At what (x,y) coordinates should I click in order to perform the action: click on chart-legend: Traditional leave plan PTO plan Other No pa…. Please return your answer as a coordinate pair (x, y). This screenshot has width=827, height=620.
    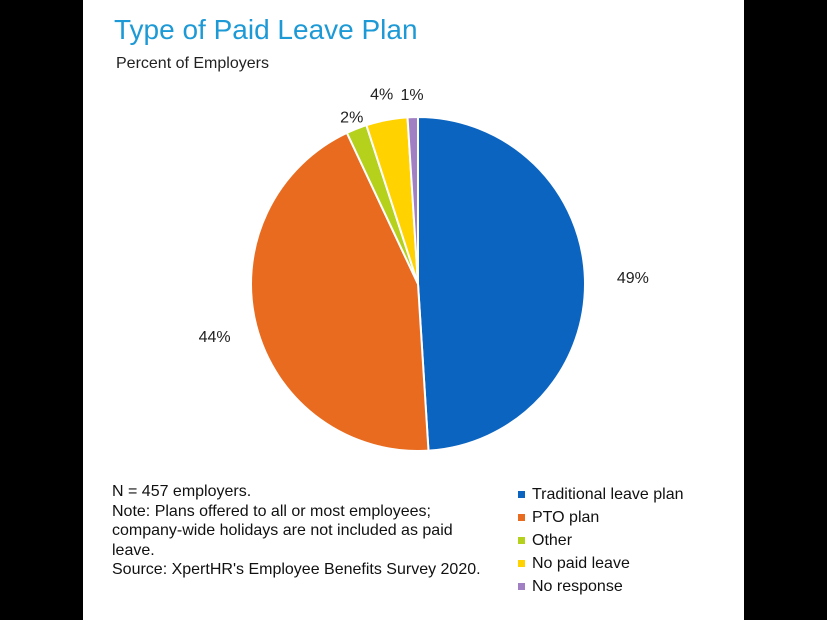
    Looking at the image, I should click on (601, 540).